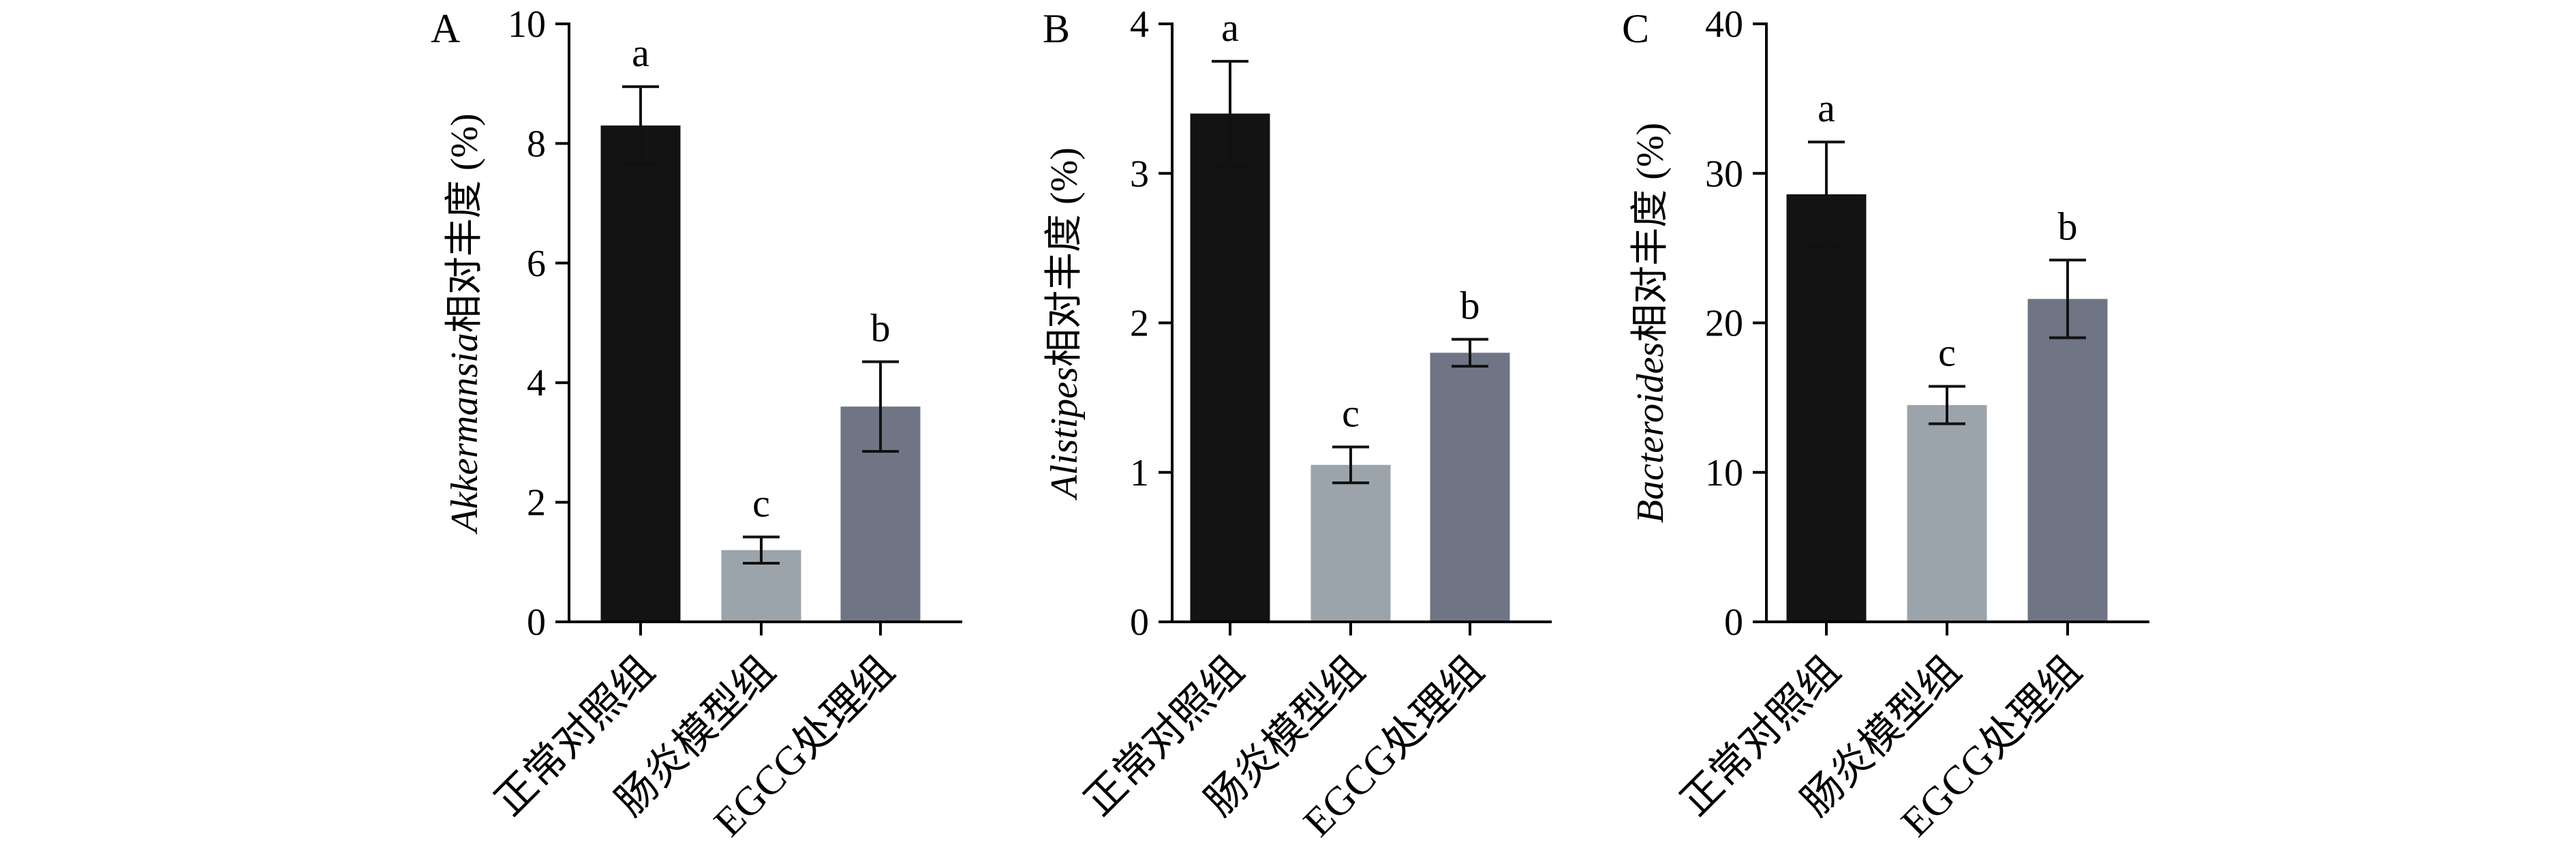 This screenshot has height=853, width=2576. What do you see at coordinates (536, 383) in the screenshot?
I see `panel-a-y-tick-label: 4` at bounding box center [536, 383].